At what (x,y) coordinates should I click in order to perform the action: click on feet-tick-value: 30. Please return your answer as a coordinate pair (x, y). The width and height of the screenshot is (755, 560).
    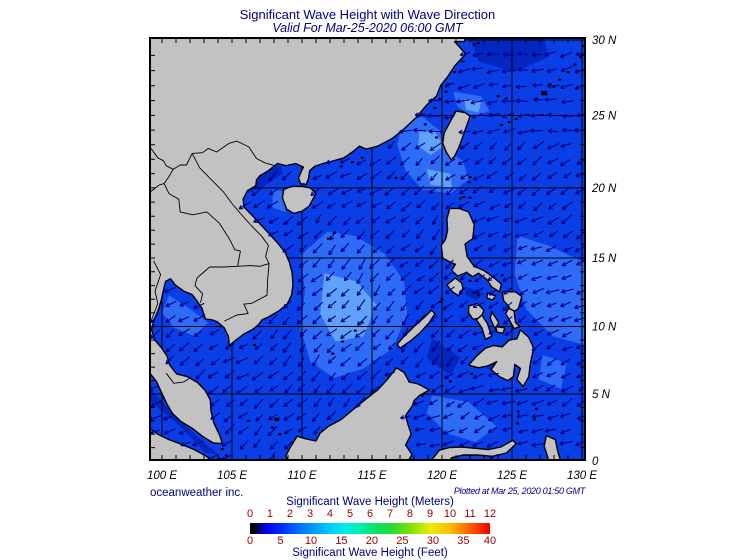
    Looking at the image, I should click on (432, 541).